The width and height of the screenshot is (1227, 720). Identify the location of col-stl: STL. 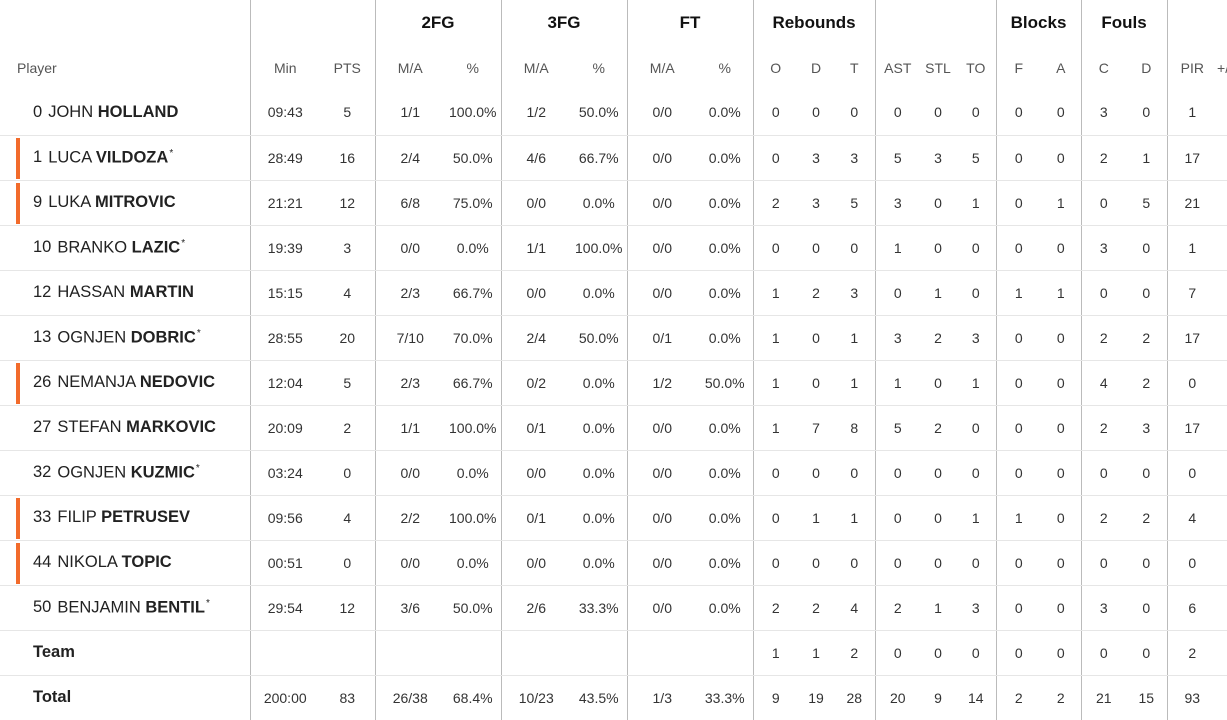
(938, 67).